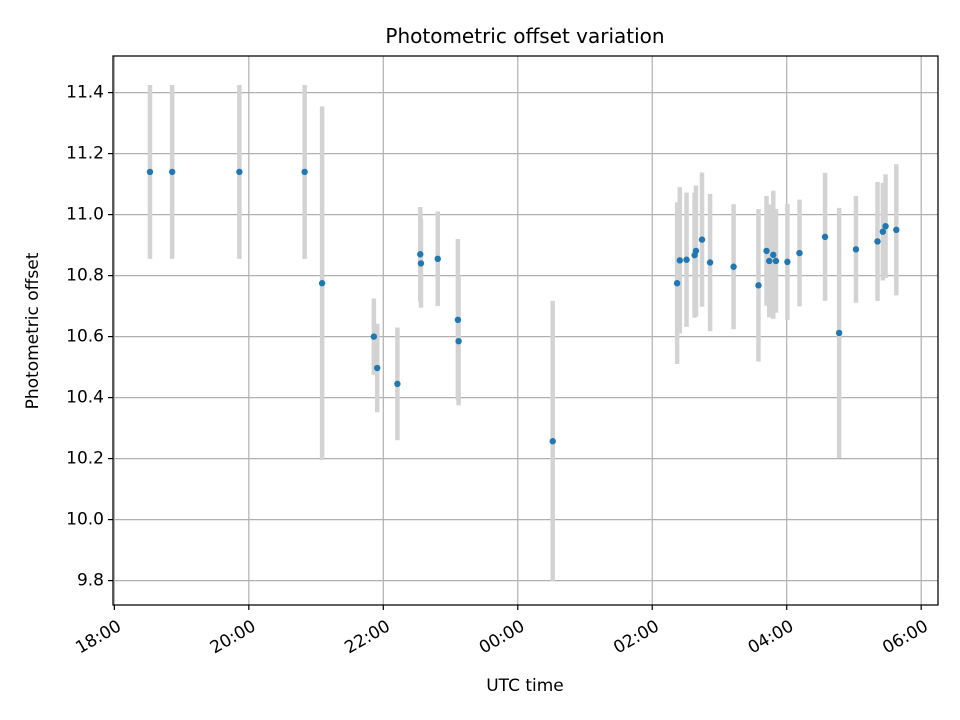 This screenshot has width=960, height=720. Describe the element at coordinates (85, 459) in the screenshot. I see `y-tick-label: 10.2` at that location.